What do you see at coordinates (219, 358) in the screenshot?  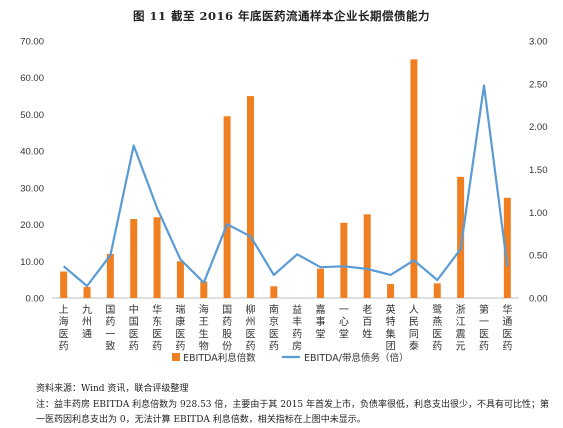 I see `legend-bar-label: EBITDA利息倍数` at bounding box center [219, 358].